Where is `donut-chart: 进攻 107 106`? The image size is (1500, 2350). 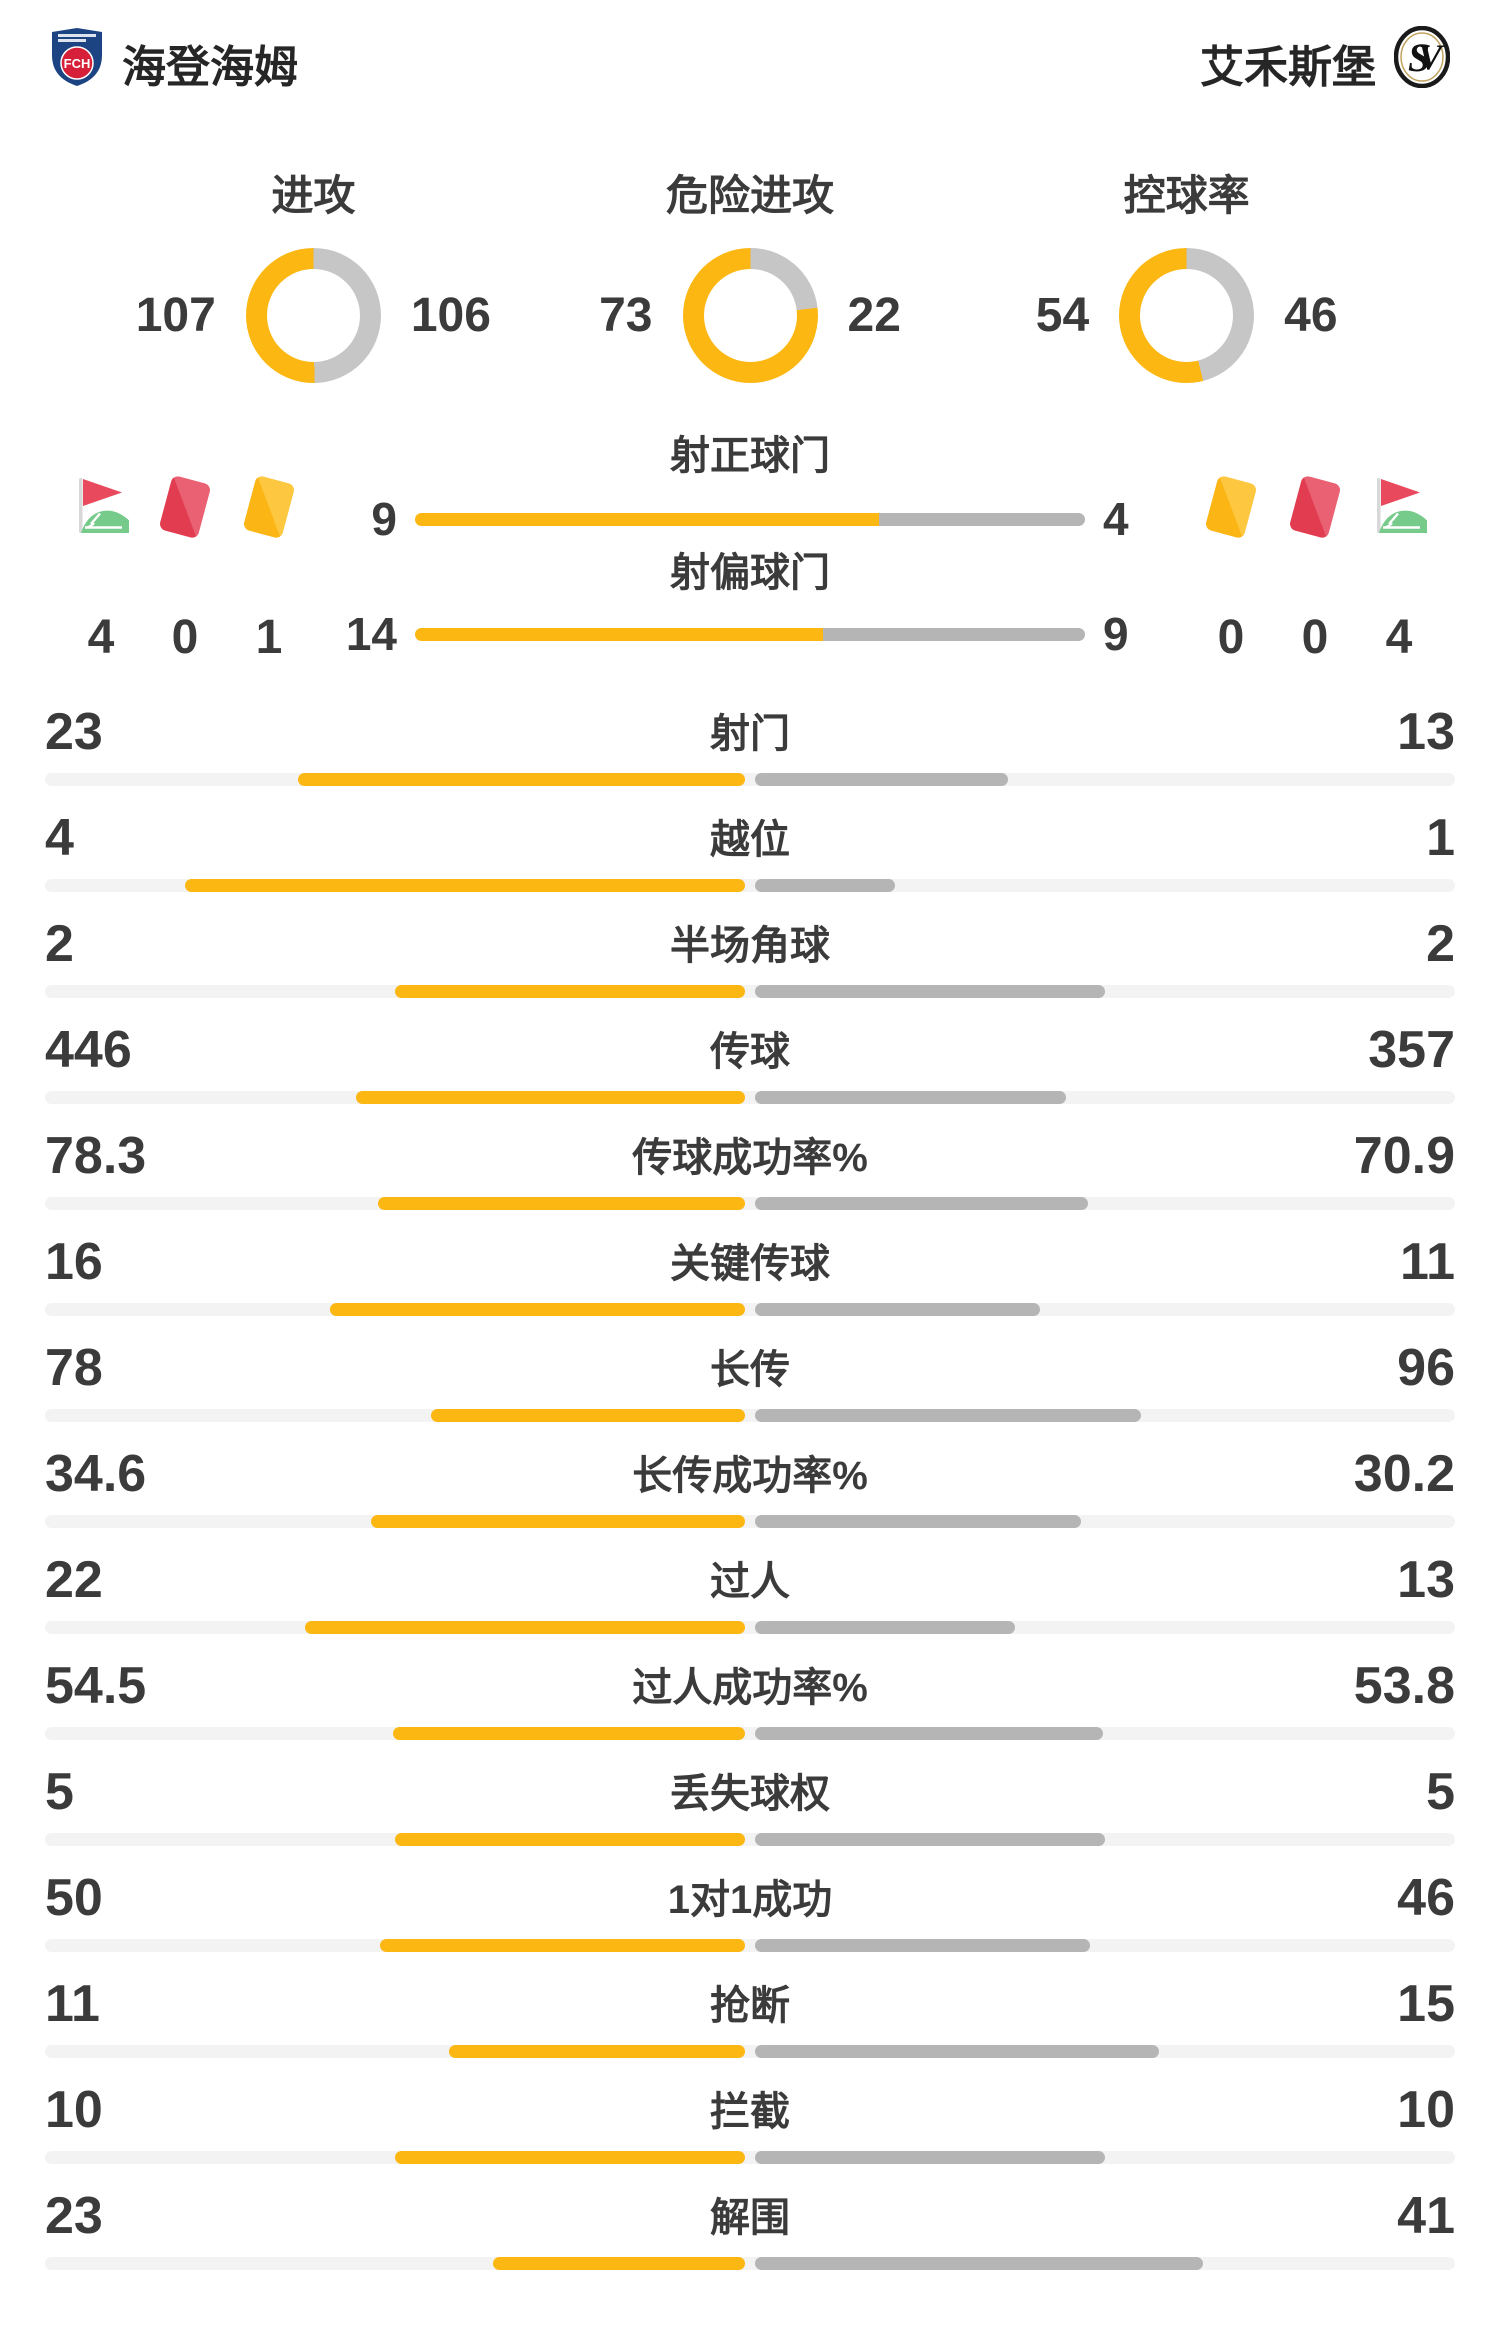 donut-chart: 进攻 107 106 is located at coordinates (313, 276).